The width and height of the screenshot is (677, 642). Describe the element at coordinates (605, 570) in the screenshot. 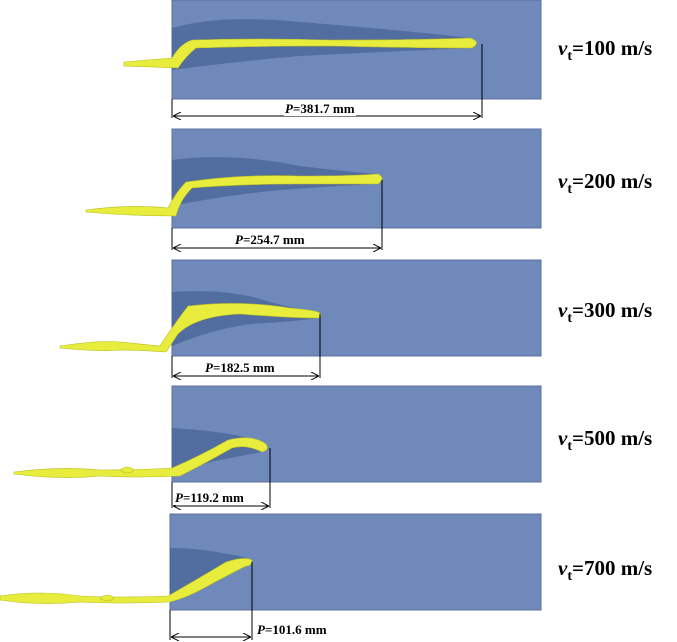

I see `velocity-label-5: vt=700 m/s` at that location.